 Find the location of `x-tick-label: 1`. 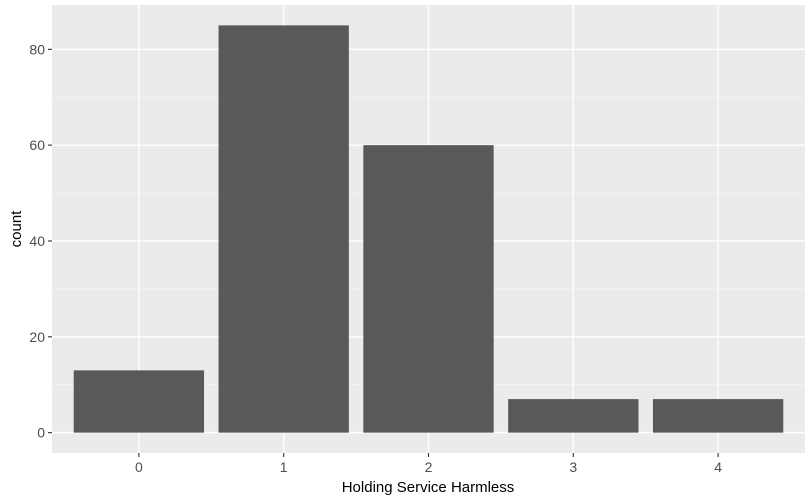

x-tick-label: 1 is located at coordinates (284, 467).